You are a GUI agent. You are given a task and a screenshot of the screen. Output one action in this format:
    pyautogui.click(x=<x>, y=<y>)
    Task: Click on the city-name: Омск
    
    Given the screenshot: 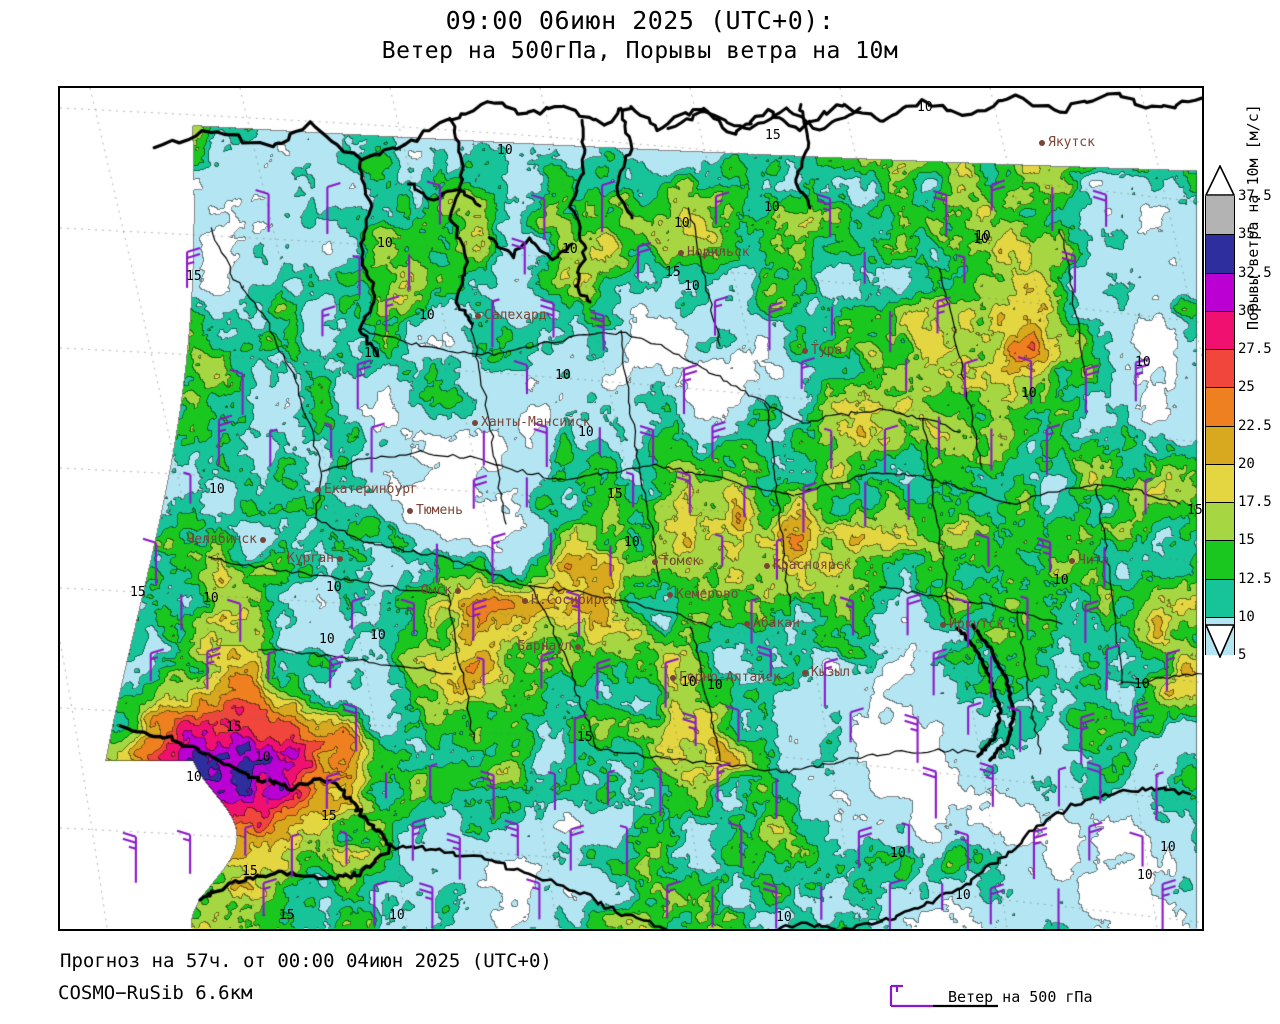 What is the action you would take?
    pyautogui.click(x=436, y=590)
    